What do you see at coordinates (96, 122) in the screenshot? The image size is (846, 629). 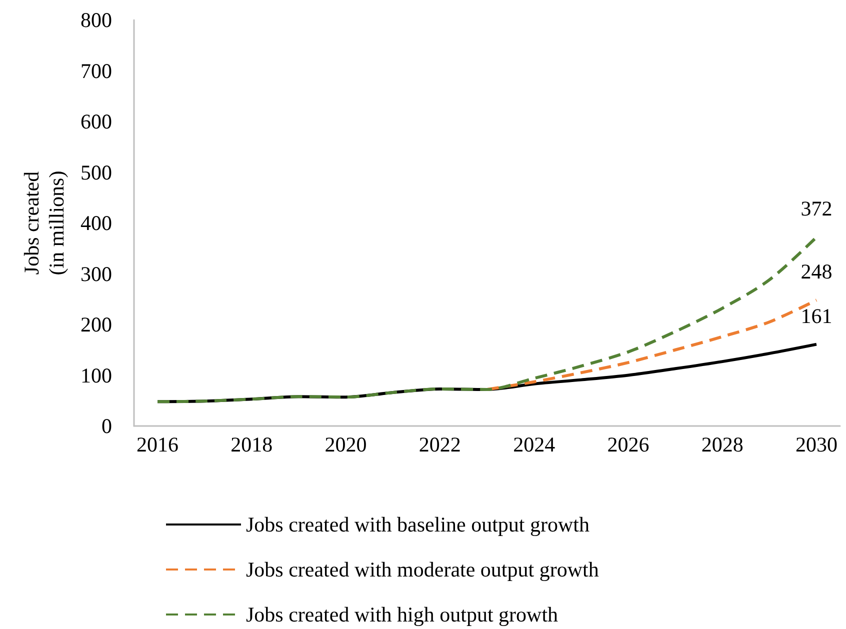 I see `y-tick-label: 600` at bounding box center [96, 122].